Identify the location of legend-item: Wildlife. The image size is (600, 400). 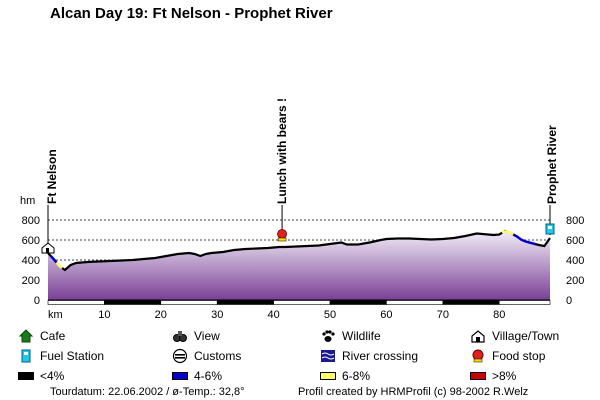
(350, 336).